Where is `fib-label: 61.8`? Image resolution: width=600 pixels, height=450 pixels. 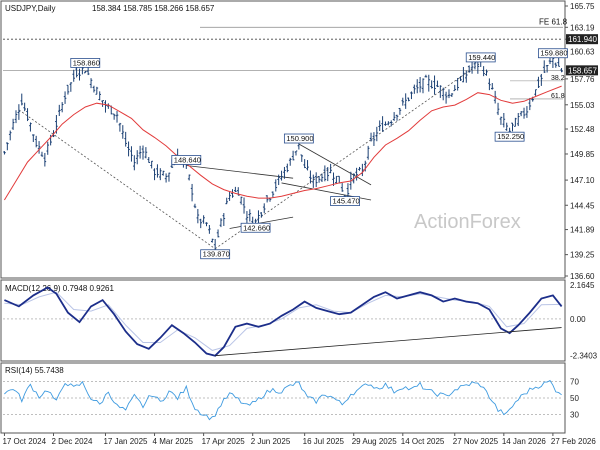
fib-label: 61.8 is located at coordinates (558, 96).